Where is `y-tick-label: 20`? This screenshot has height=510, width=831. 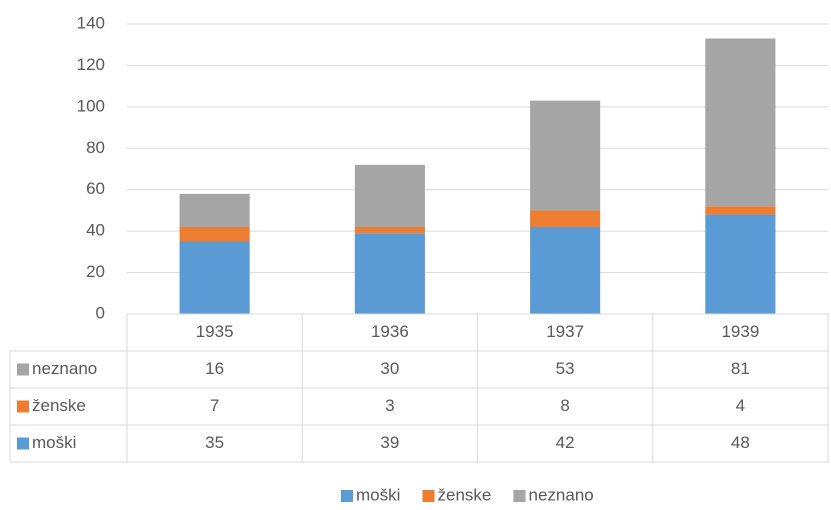
y-tick-label: 20 is located at coordinates (95, 271).